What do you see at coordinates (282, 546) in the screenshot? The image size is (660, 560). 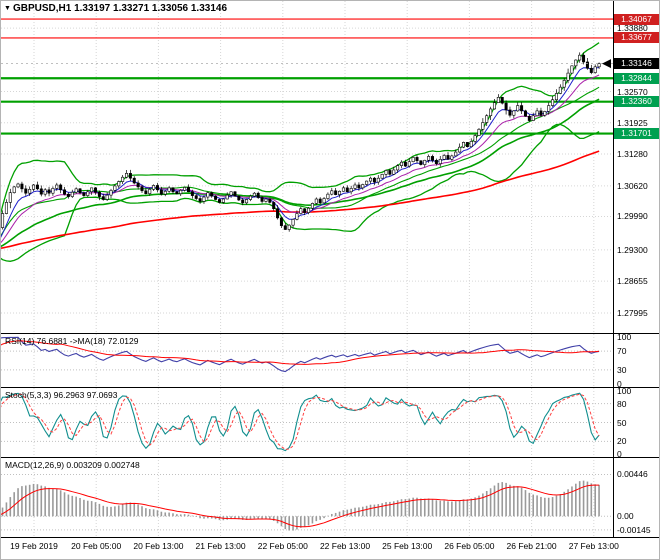 I see `time-axis-label: 22 Feb 05:00` at bounding box center [282, 546].